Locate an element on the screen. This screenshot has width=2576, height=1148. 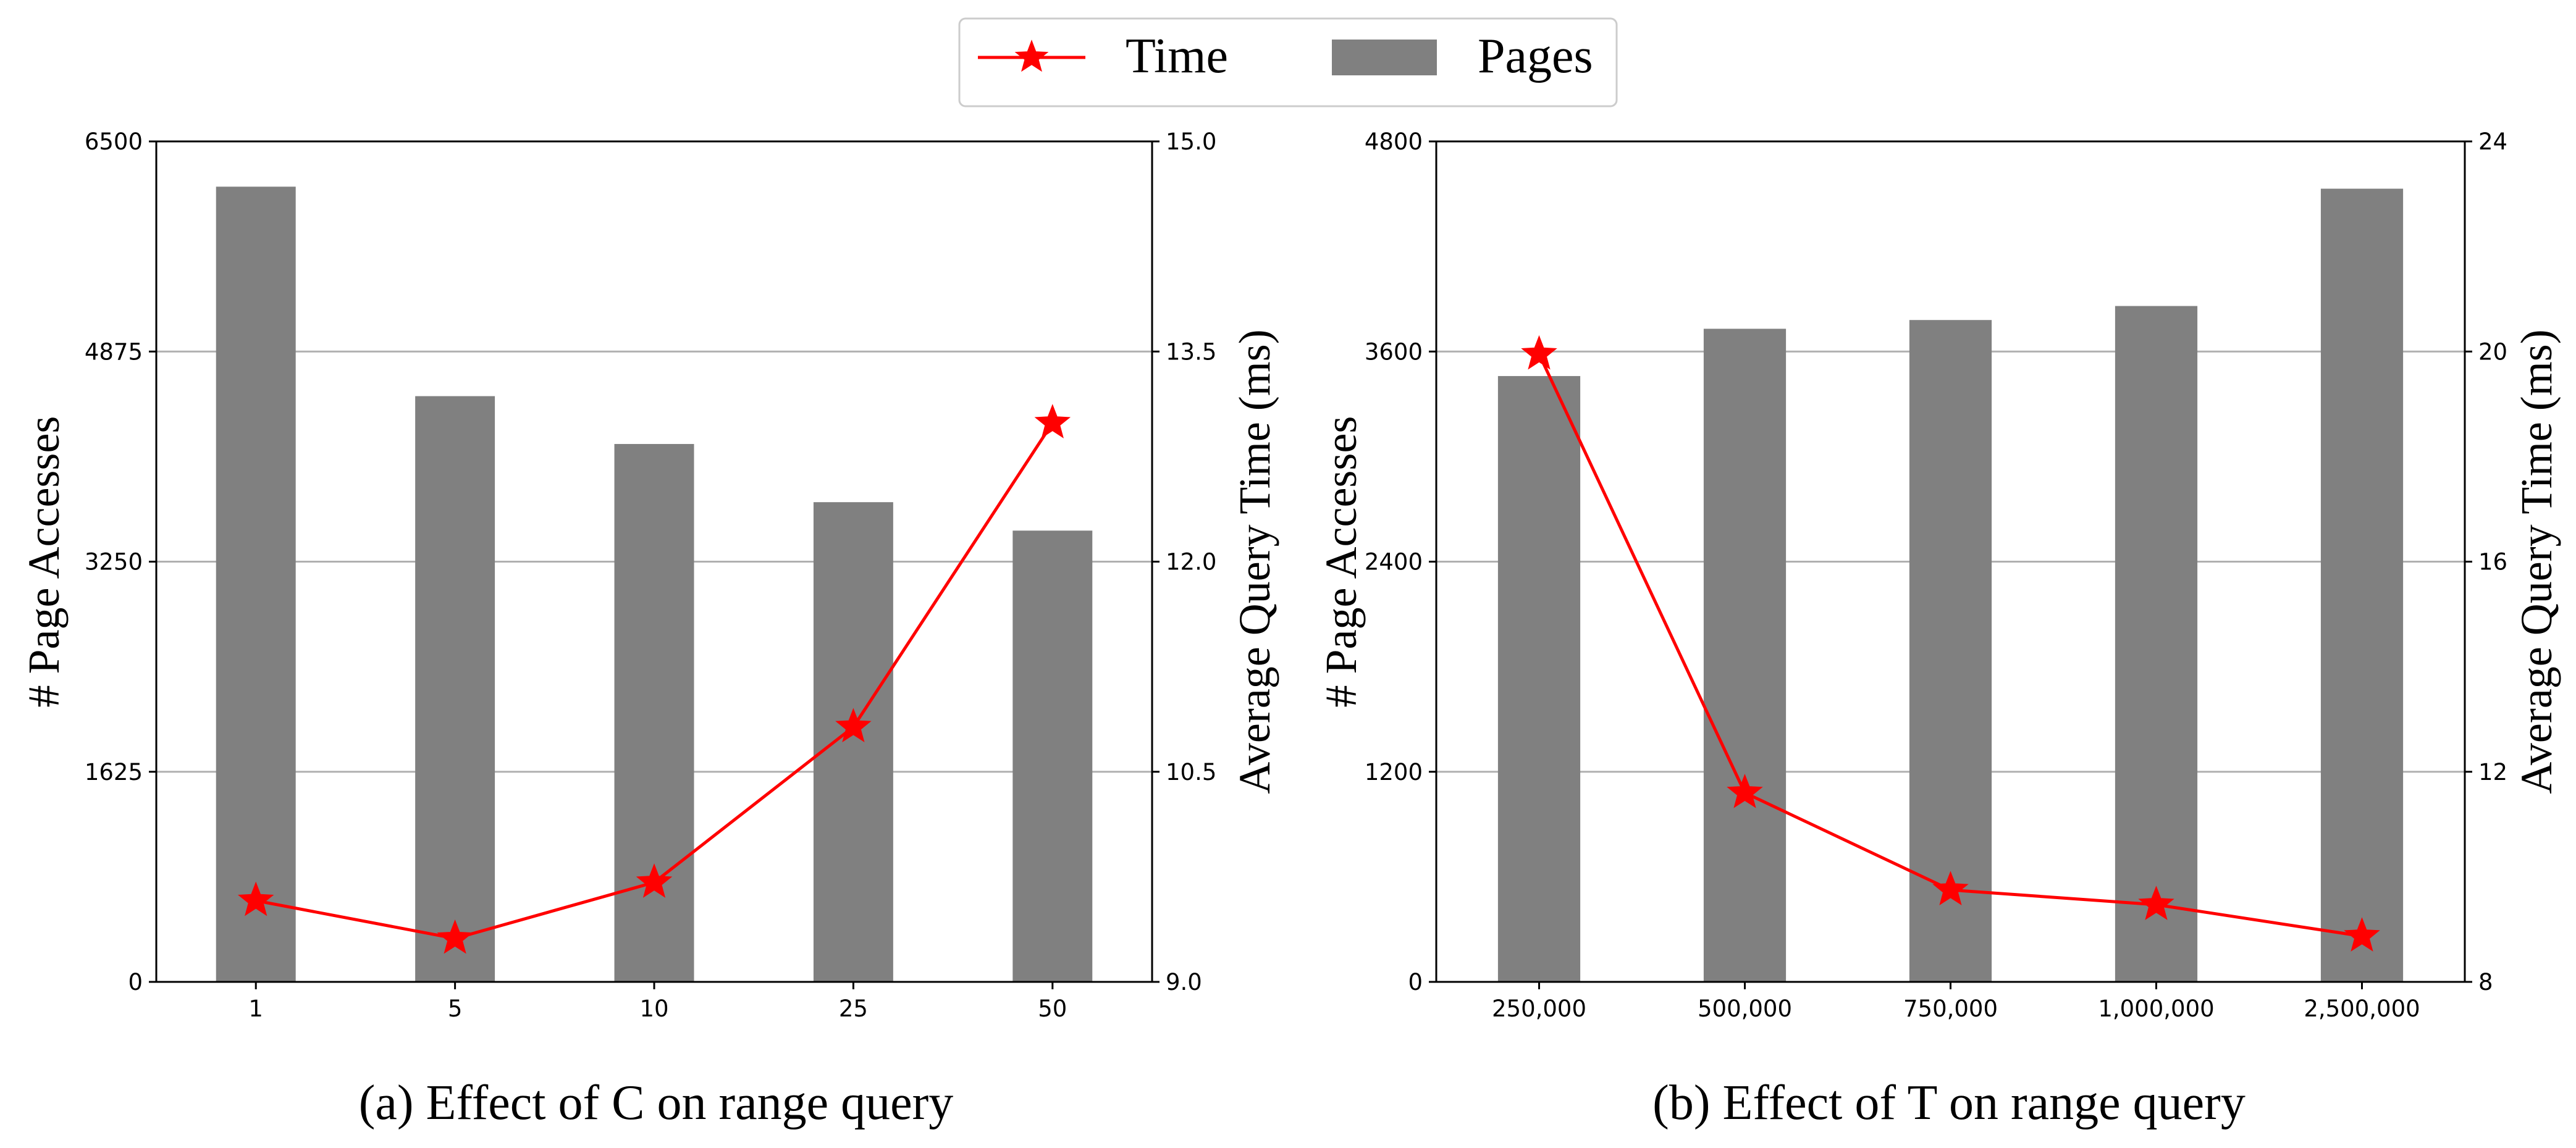
y2-tick-label: 24 is located at coordinates (2492, 142).